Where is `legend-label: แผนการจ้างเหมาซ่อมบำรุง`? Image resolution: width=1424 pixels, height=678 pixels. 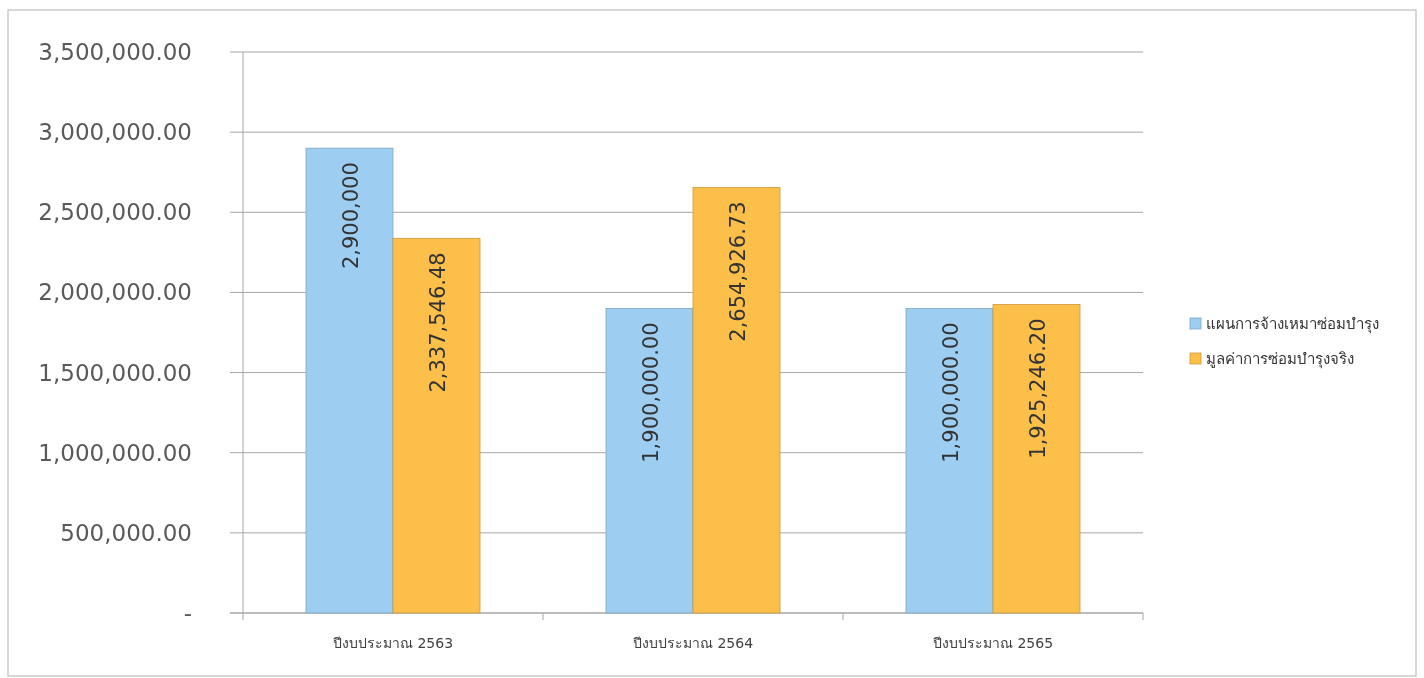
legend-label: แผนการจ้างเหมาซ่อมบำรุง is located at coordinates (1292, 325).